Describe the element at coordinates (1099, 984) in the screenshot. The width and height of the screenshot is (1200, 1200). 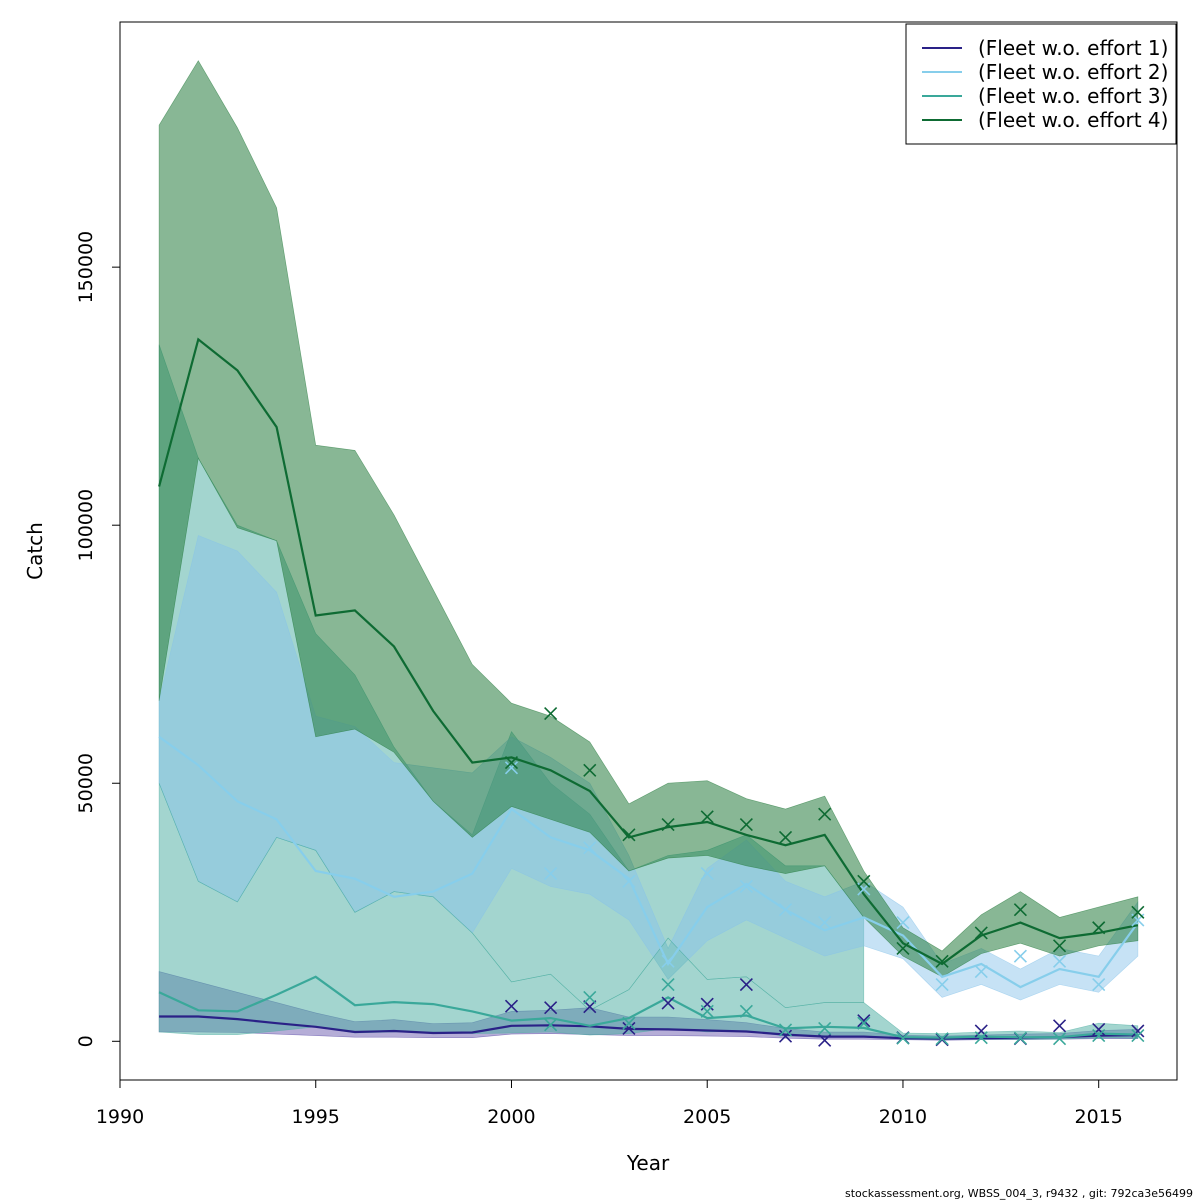
I see `point-series-2-2015` at that location.